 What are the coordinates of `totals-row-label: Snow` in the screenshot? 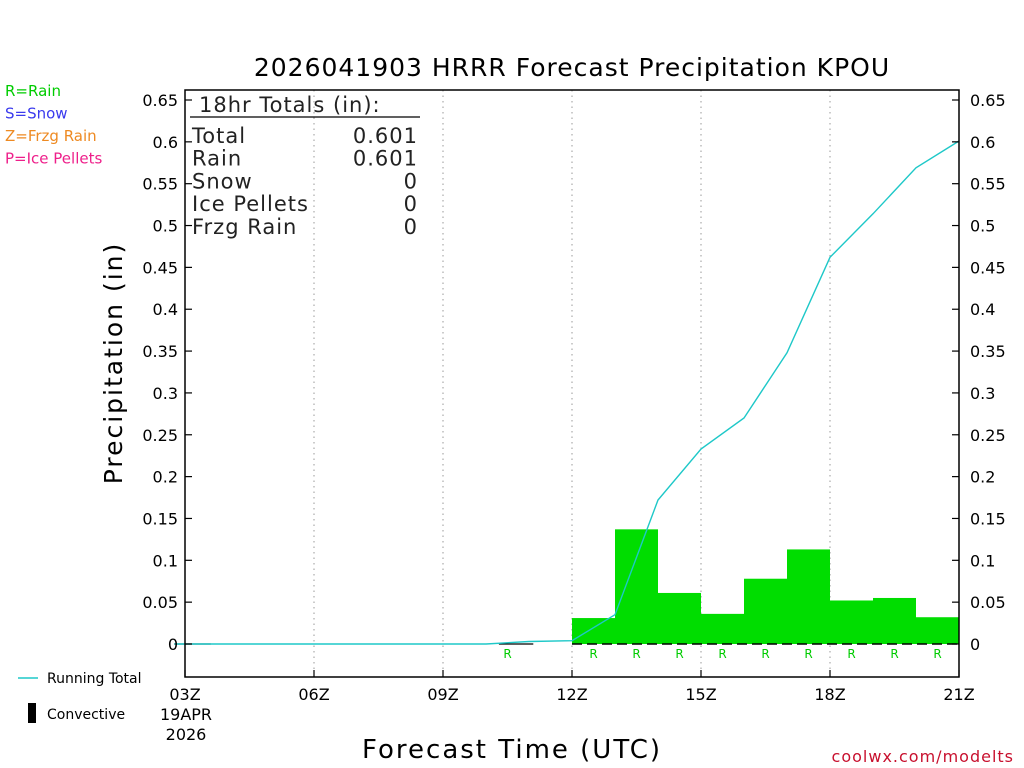 It's located at (222, 181).